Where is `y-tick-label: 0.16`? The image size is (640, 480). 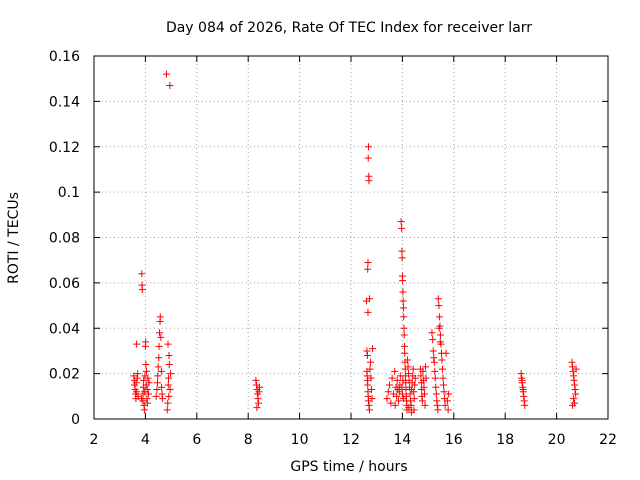
y-tick-label: 0.16 is located at coordinates (64, 57).